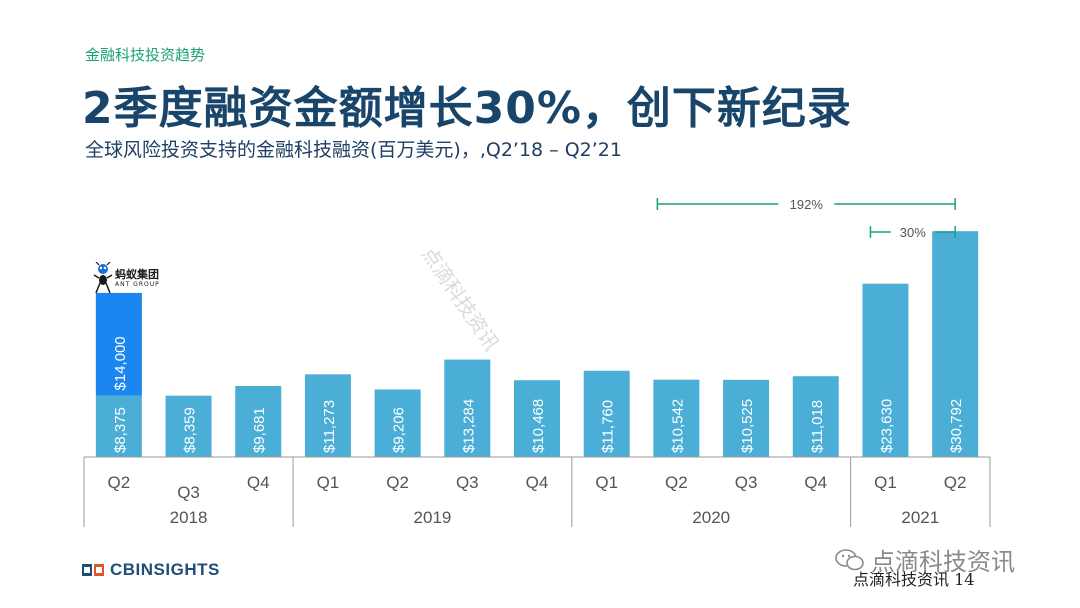 The width and height of the screenshot is (1080, 608). What do you see at coordinates (433, 517) in the screenshot?
I see `year-label-2019: 2019` at bounding box center [433, 517].